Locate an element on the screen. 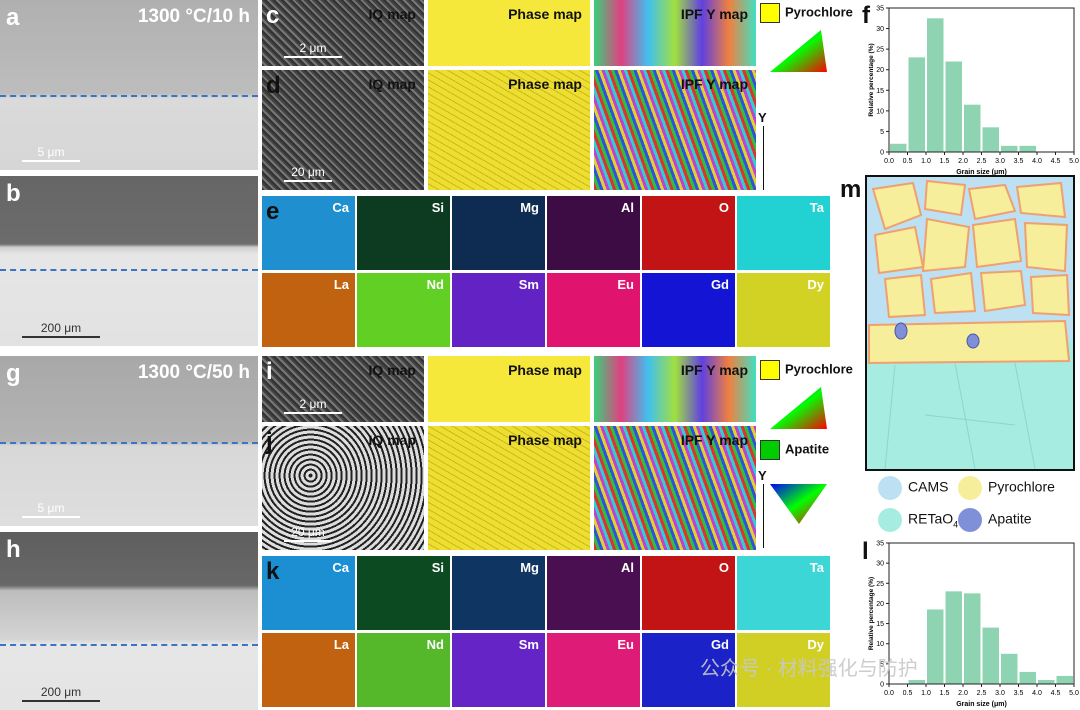 This screenshot has width=1080, height=710. ebsd-map: IQ map c 2 μm is located at coordinates (343, 33).